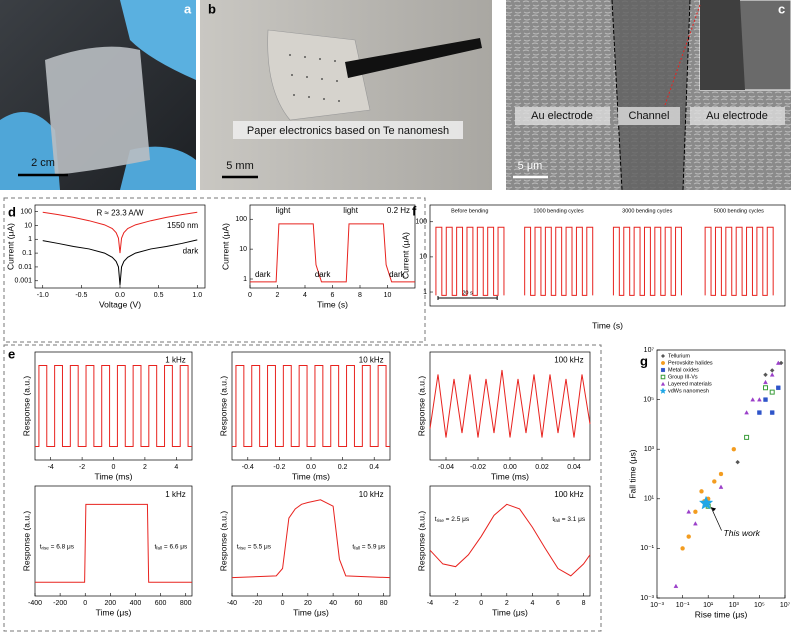  Describe the element at coordinates (649, 499) in the screenshot. I see `y-tick-label: 10¹` at that location.